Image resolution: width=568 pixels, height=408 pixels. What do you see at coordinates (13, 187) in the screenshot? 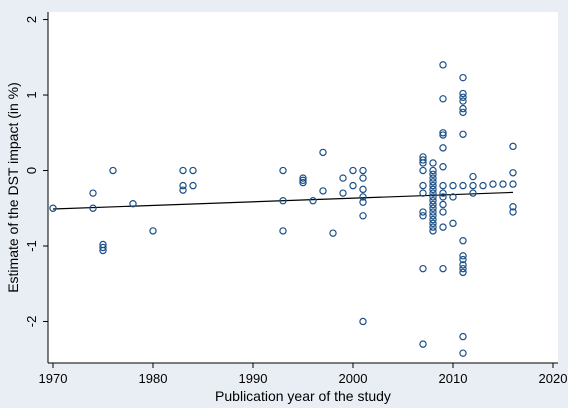
I see `y-axis-label: Estimate of the DST impact (in %)` at bounding box center [13, 187].